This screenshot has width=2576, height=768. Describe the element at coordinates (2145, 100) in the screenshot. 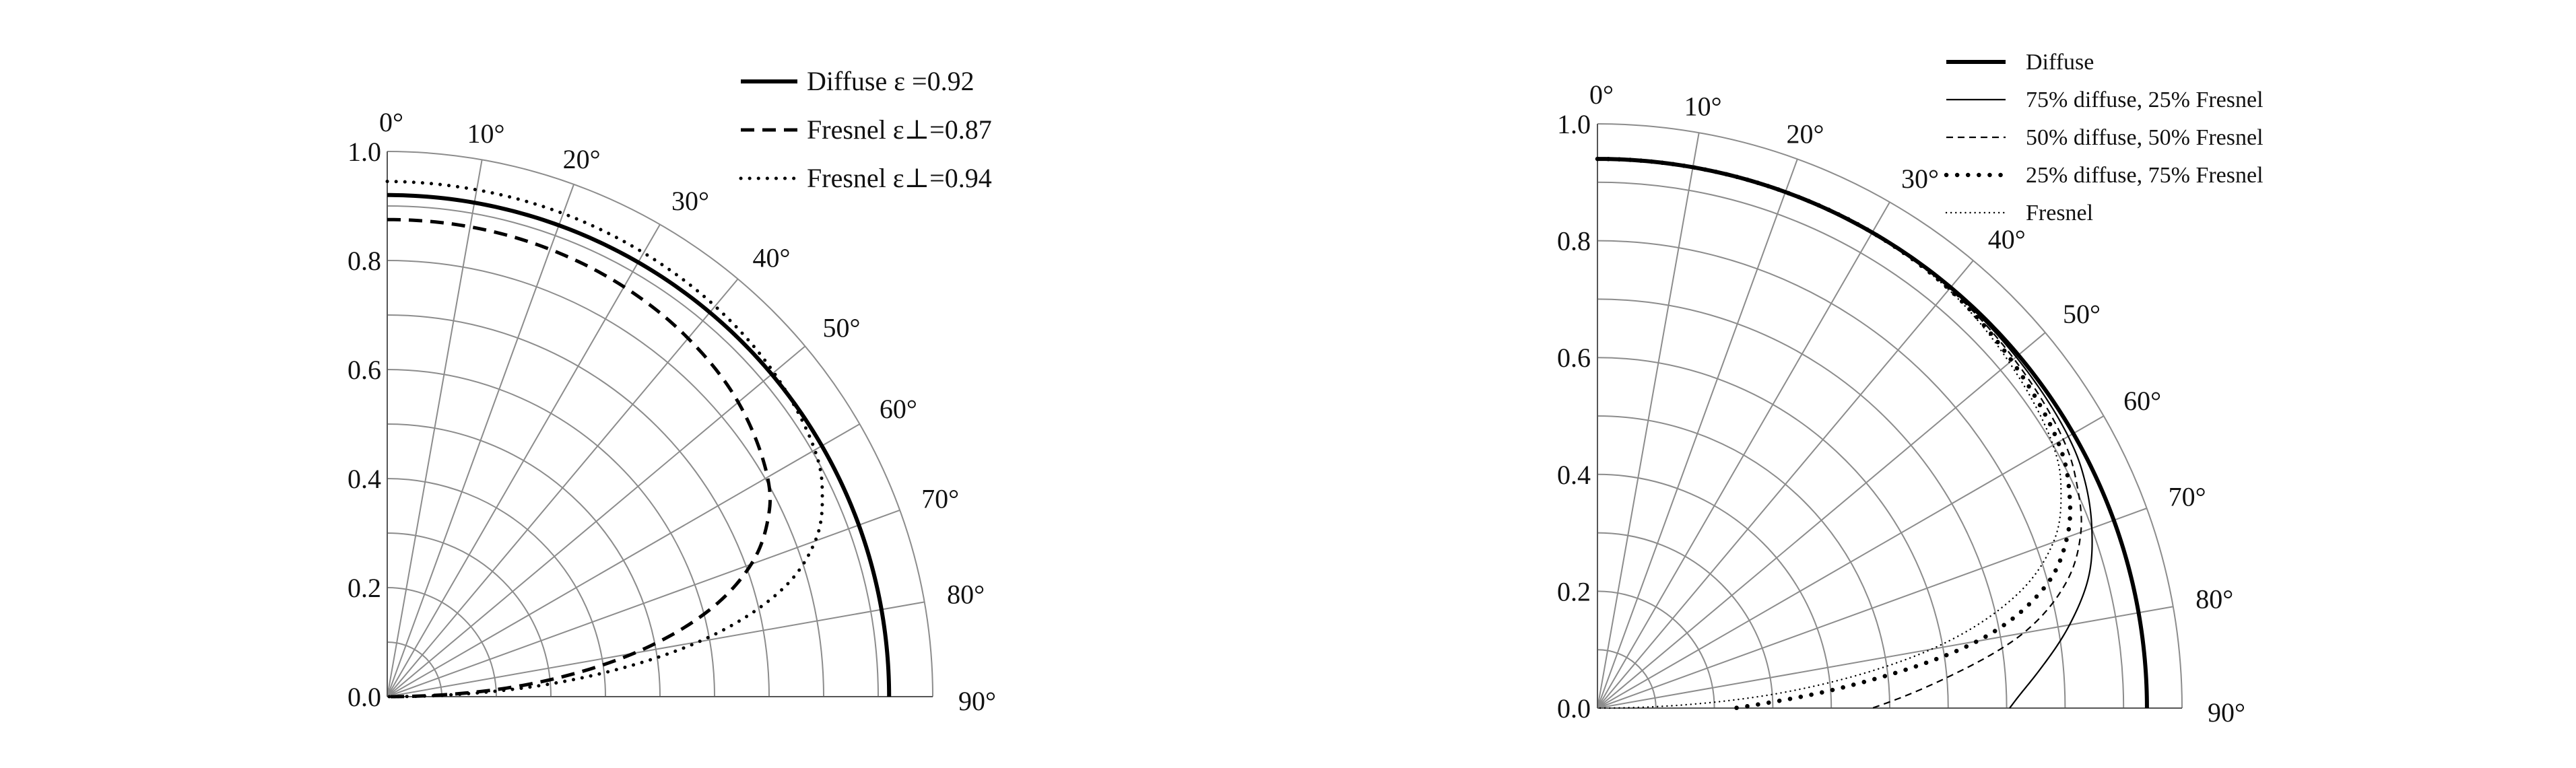

I see `legend-label: 75% diffuse, 25% Fresnel` at that location.